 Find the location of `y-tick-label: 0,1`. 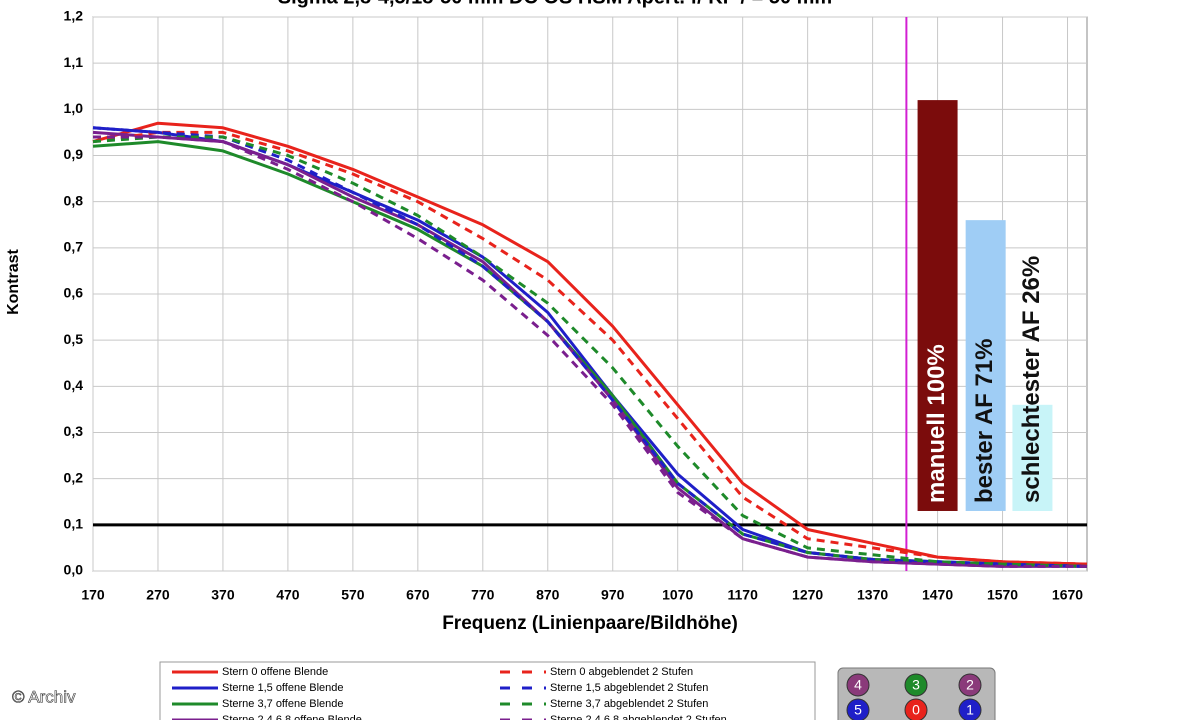

y-tick-label: 0,1 is located at coordinates (74, 524).